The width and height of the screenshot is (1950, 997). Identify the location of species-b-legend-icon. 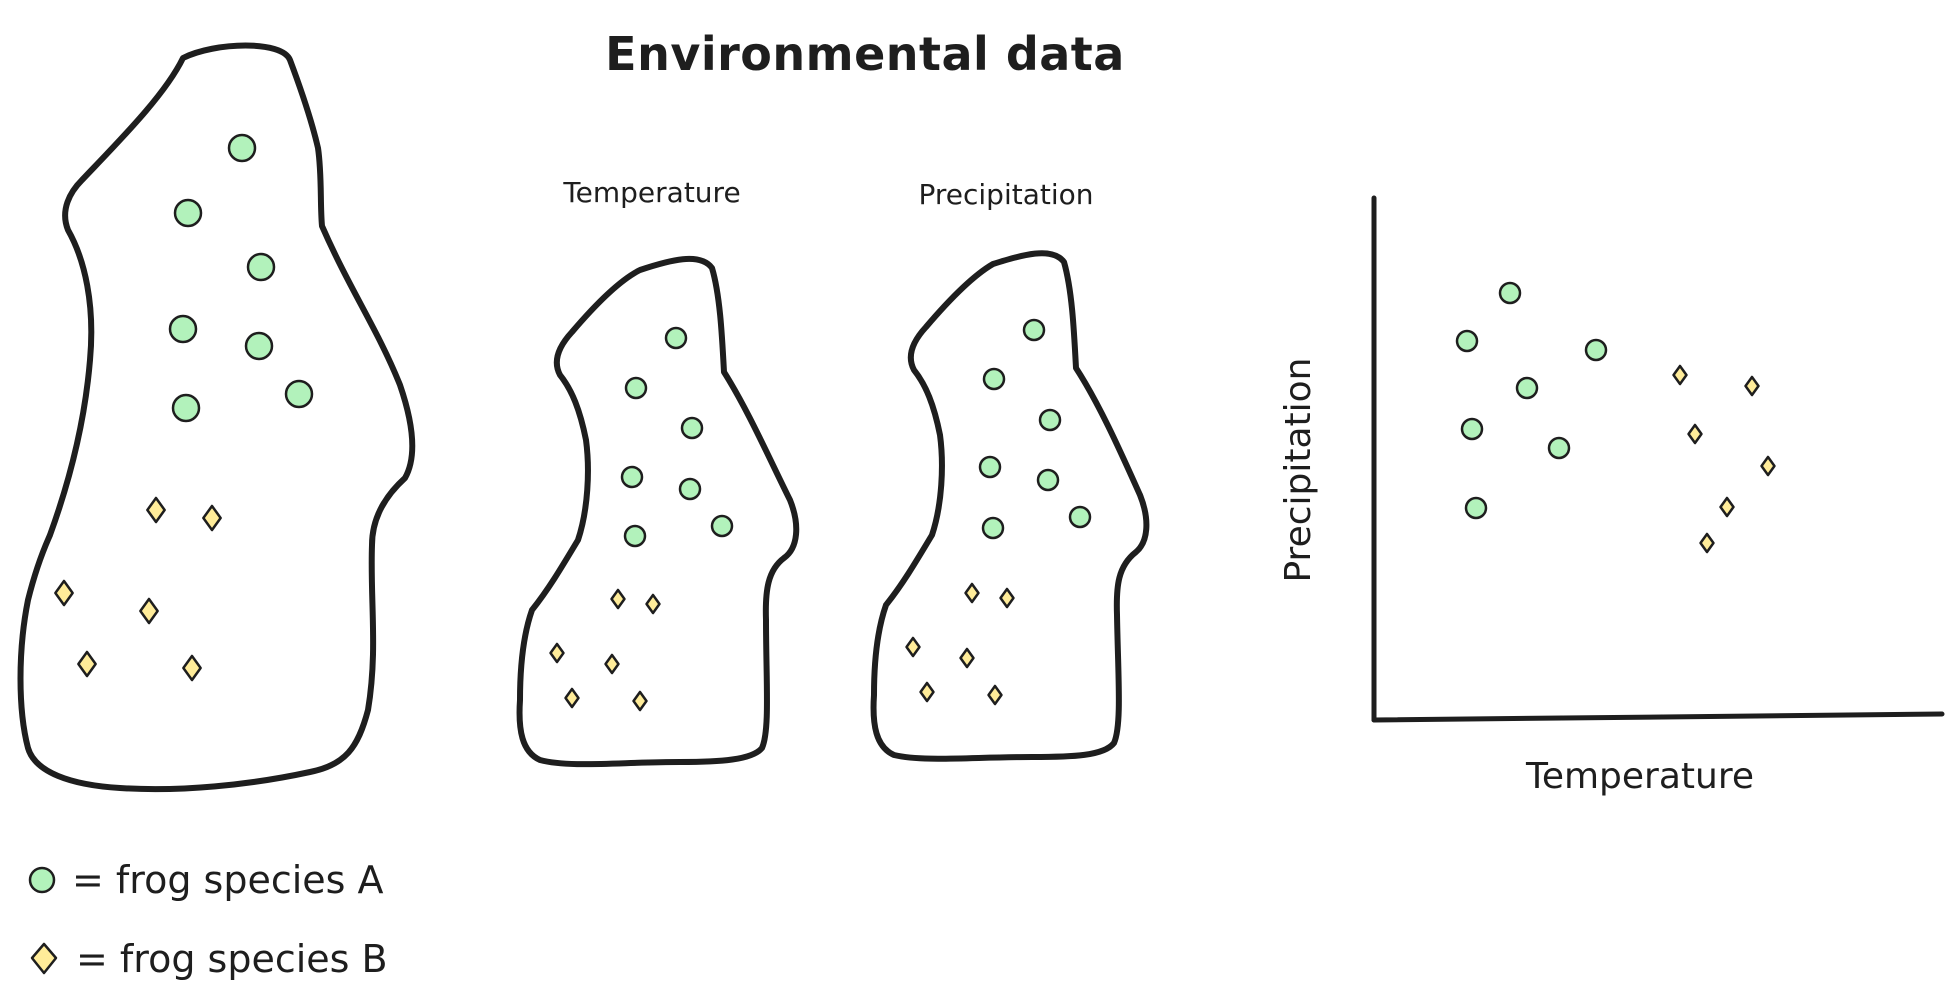
(44, 958).